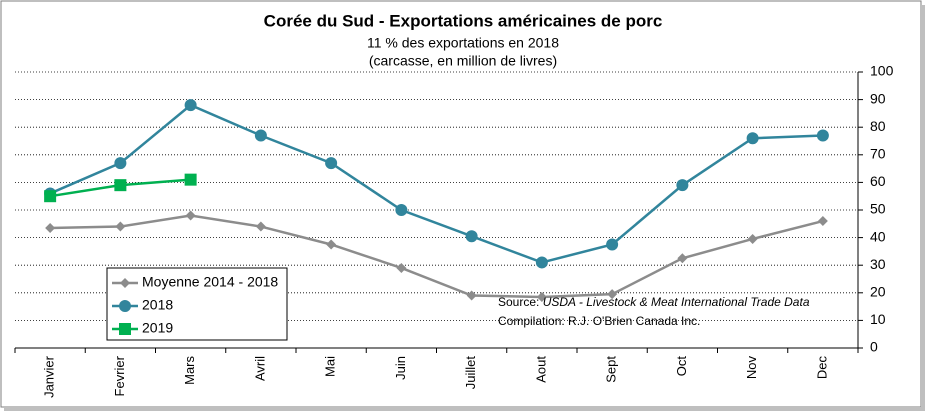 The width and height of the screenshot is (927, 418). What do you see at coordinates (599, 321) in the screenshot?
I see `compilation: Compilation: R.J. O'Brien Canada Inc.` at bounding box center [599, 321].